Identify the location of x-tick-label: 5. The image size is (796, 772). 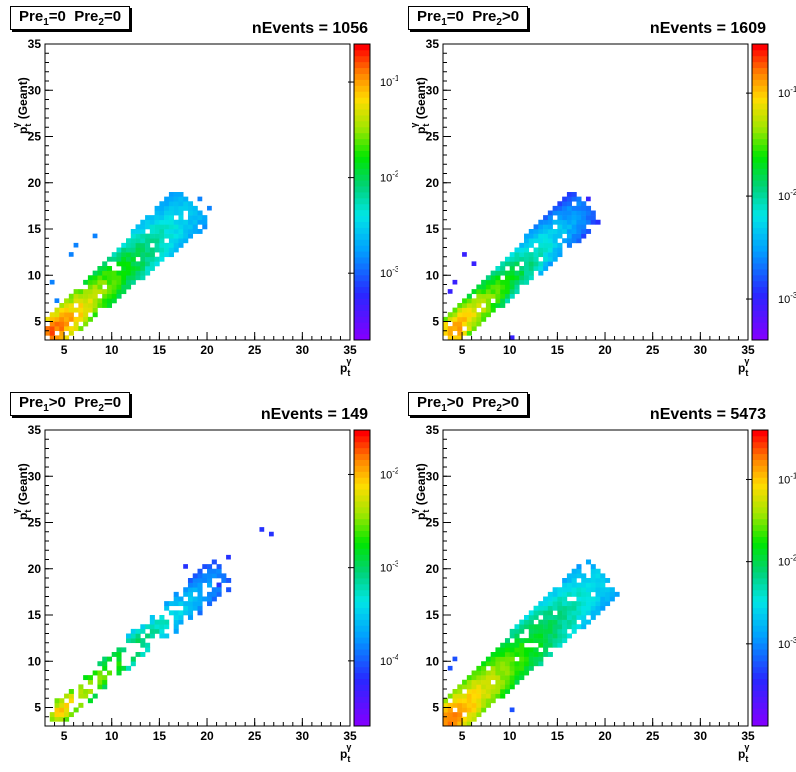
(462, 736).